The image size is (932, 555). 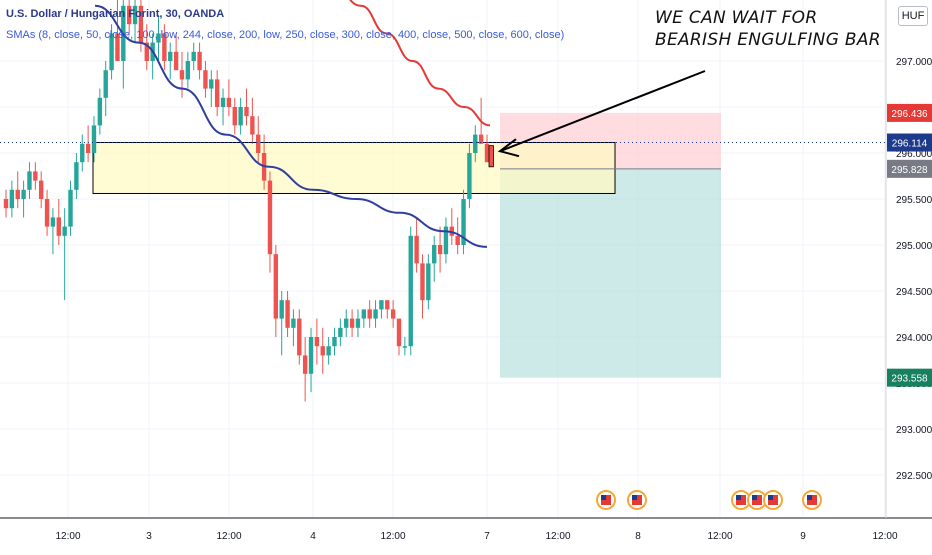 I want to click on y-tick-label: 294.000, so click(x=914, y=338).